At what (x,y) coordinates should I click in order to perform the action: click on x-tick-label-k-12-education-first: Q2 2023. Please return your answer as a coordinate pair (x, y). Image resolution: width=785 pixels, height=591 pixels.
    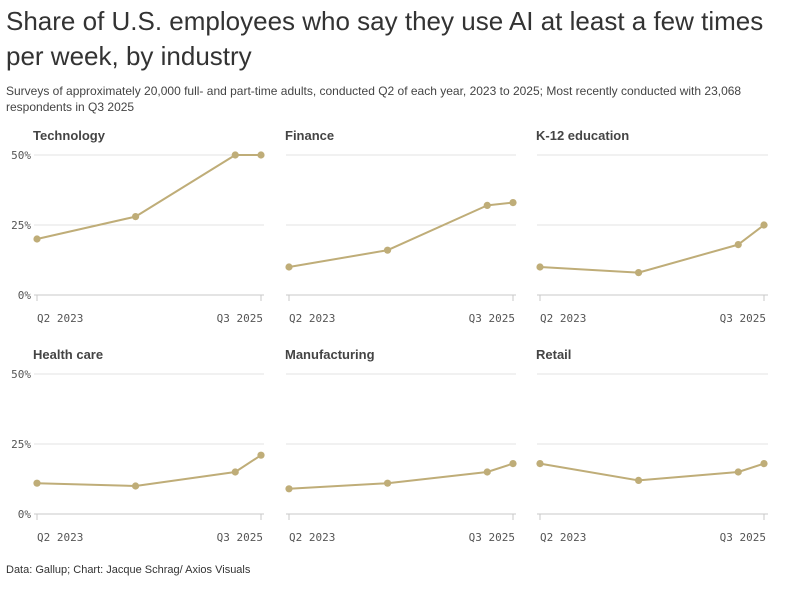
    Looking at the image, I should click on (563, 318).